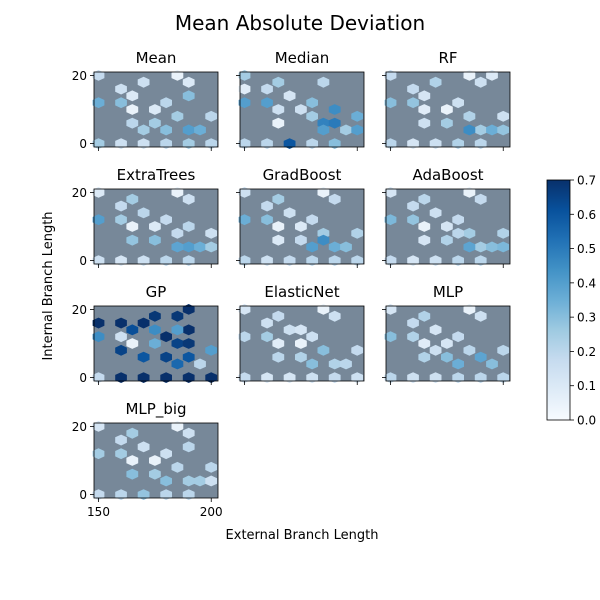 This screenshot has width=600, height=600. What do you see at coordinates (448, 292) in the screenshot?
I see `panel-title: MLP` at bounding box center [448, 292].